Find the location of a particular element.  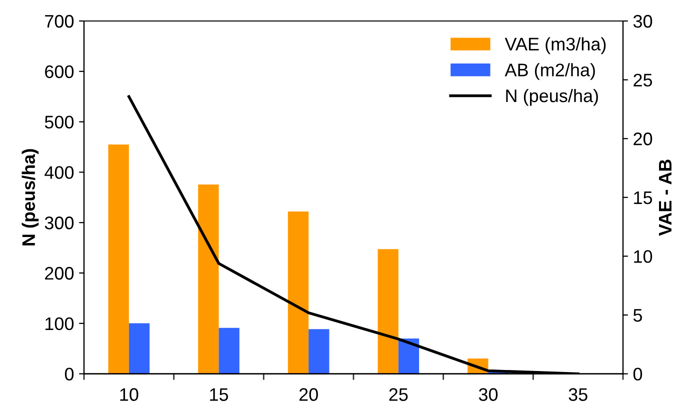

y2-tick-label: 5 is located at coordinates (637, 315).